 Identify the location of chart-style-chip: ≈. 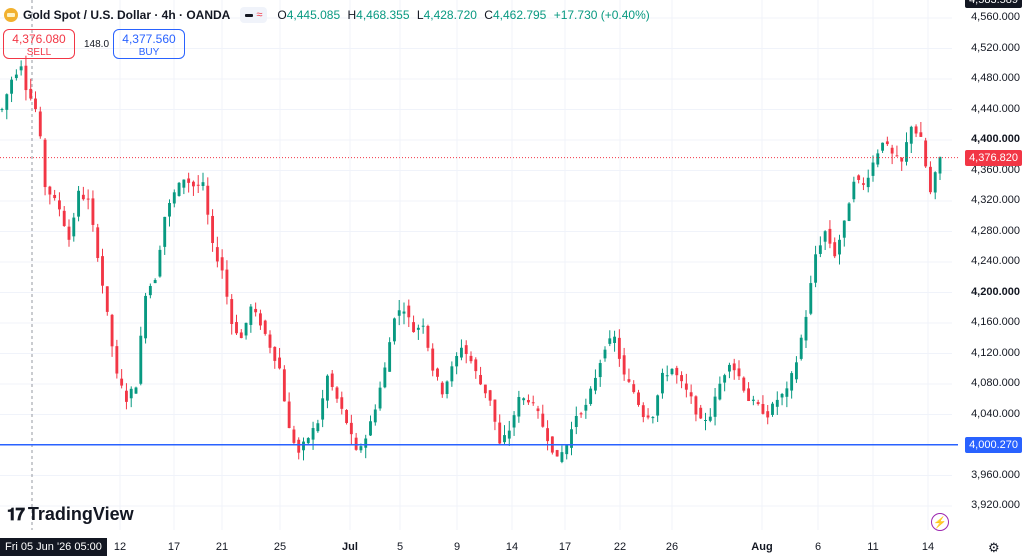
(254, 15).